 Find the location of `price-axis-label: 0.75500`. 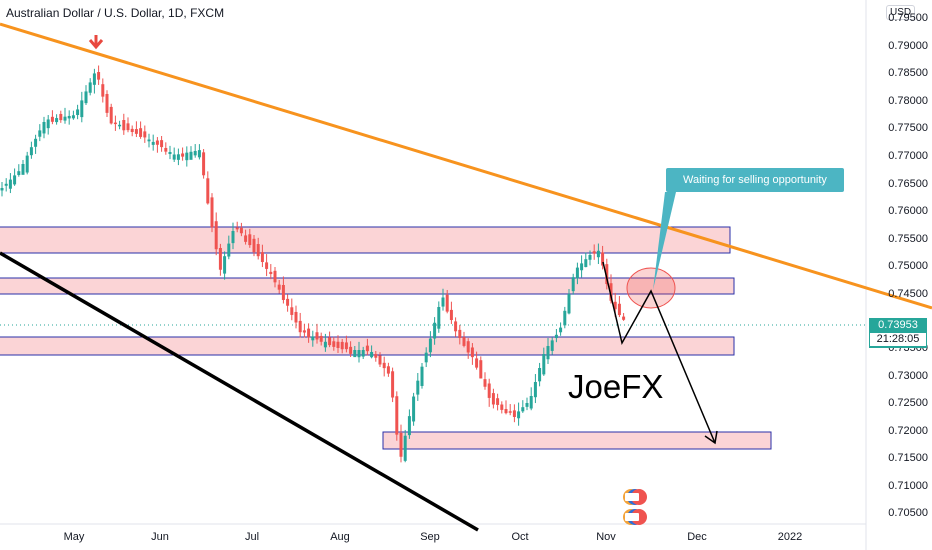

price-axis-label: 0.75500 is located at coordinates (908, 239).